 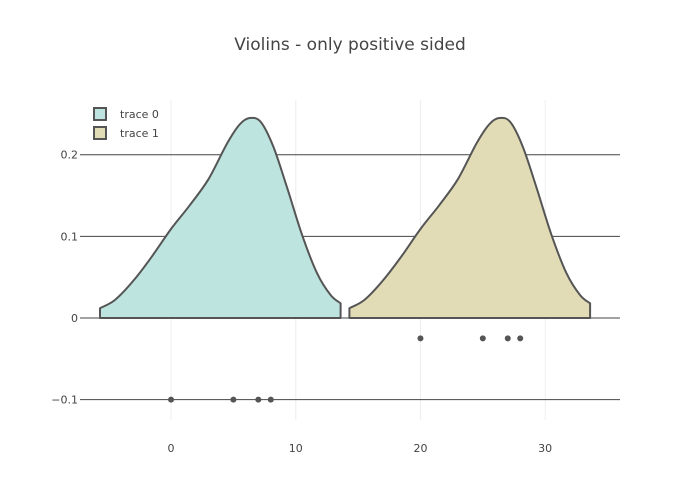 What do you see at coordinates (296, 448) in the screenshot?
I see `x-tick-label: 10` at bounding box center [296, 448].